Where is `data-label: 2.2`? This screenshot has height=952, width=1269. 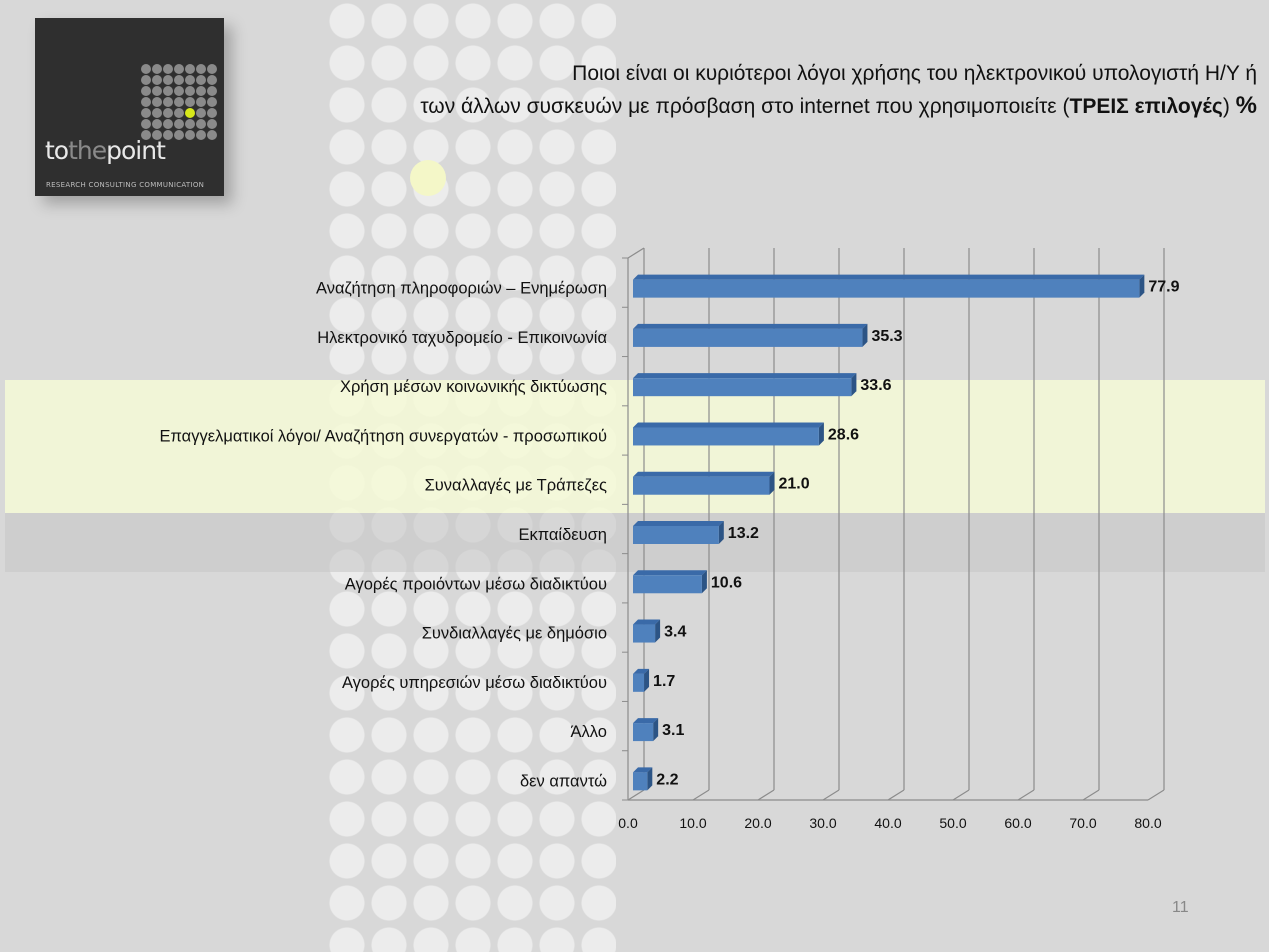
data-label: 2.2 is located at coordinates (667, 779).